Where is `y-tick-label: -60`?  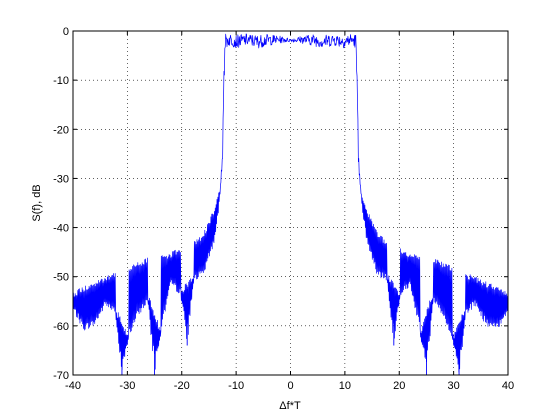 y-tick-label: -60 is located at coordinates (61, 327).